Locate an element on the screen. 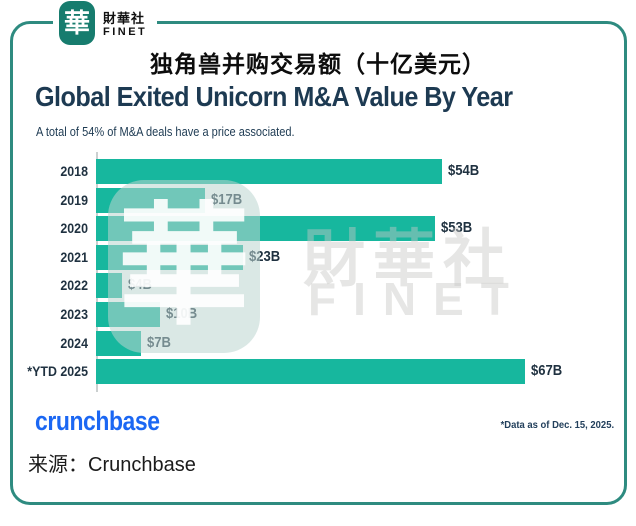 The width and height of the screenshot is (636, 526). value-label: $67B is located at coordinates (547, 371).